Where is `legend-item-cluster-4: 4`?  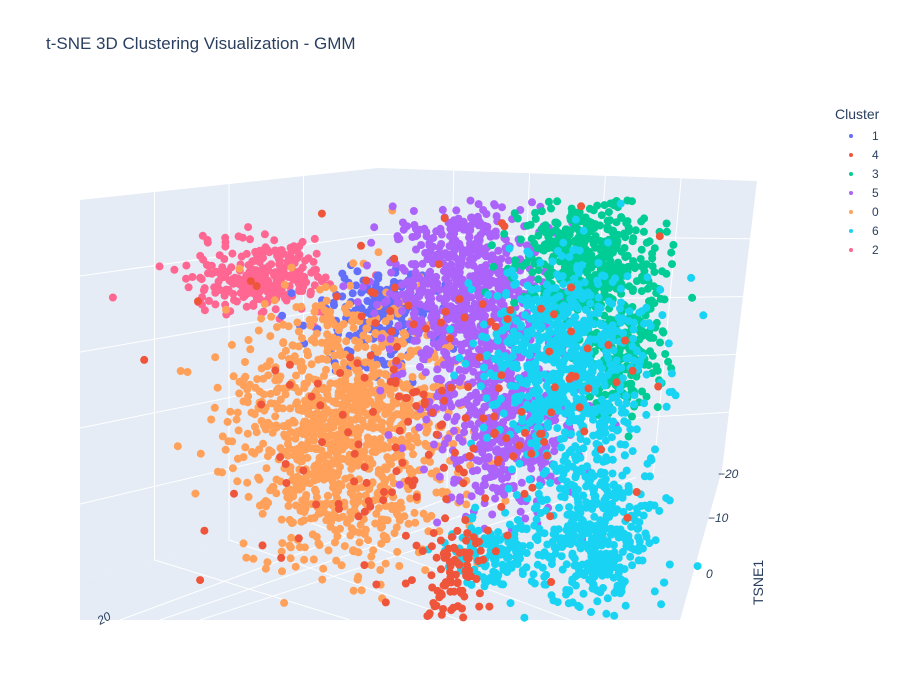
legend-item-cluster-4: 4 is located at coordinates (857, 154).